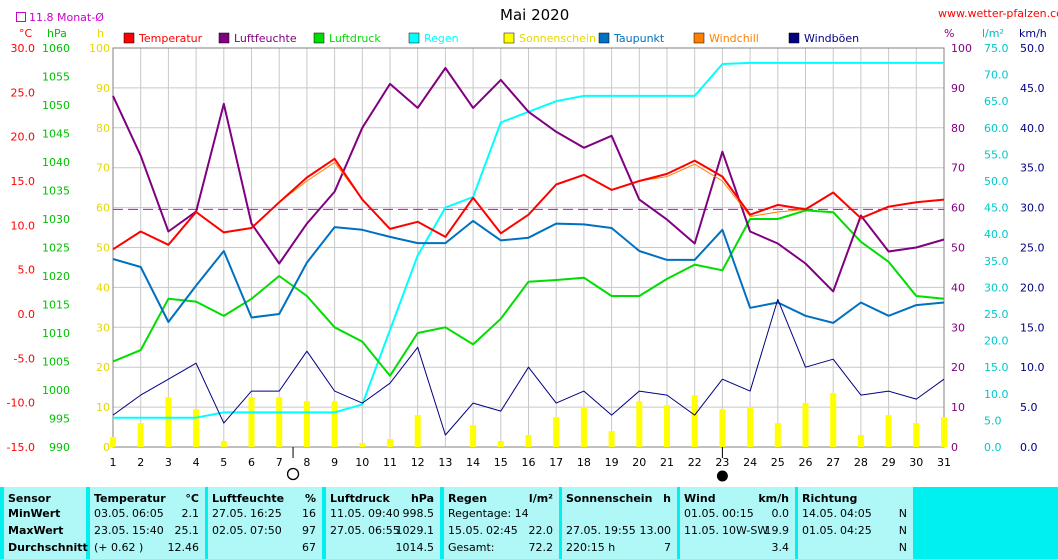 The width and height of the screenshot is (1058, 559). Describe the element at coordinates (1029, 407) in the screenshot. I see `wind-tick: 5.0` at that location.